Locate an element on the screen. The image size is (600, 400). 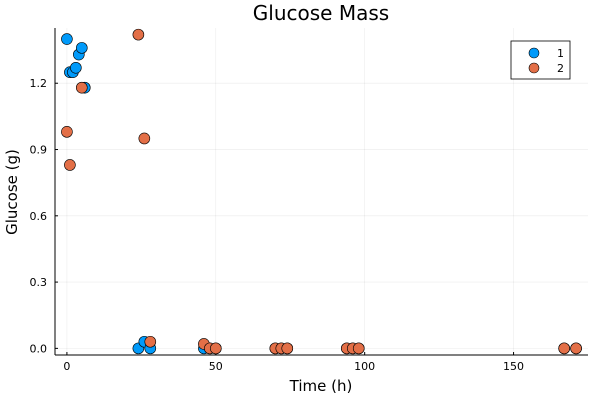
legend: 1 2 is located at coordinates (540, 60).